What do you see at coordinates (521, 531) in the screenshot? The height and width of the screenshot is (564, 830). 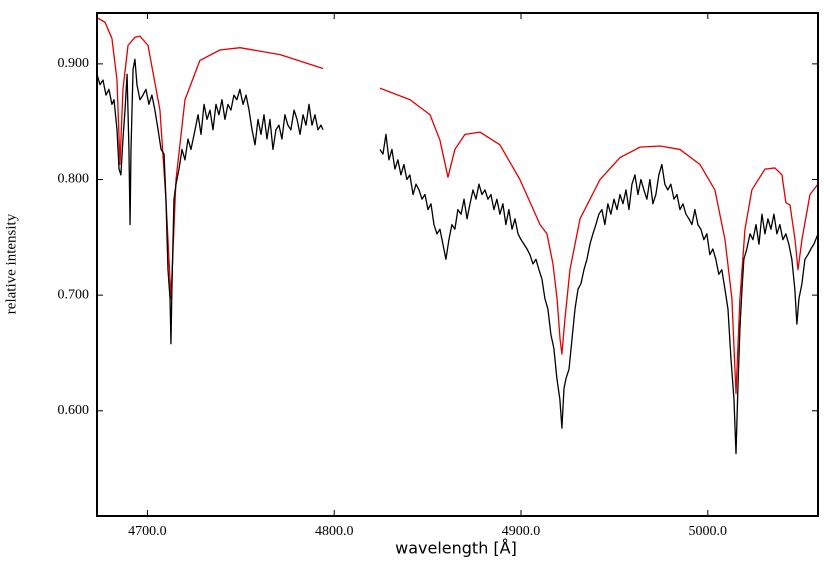 I see `x-tick-label: 4900.0` at bounding box center [521, 531].